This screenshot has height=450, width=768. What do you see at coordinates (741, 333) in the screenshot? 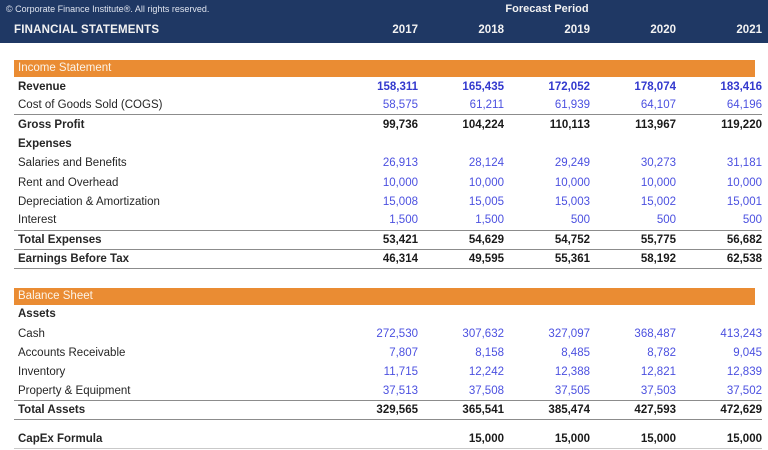
I see `value-cell: 413,243` at bounding box center [741, 333].